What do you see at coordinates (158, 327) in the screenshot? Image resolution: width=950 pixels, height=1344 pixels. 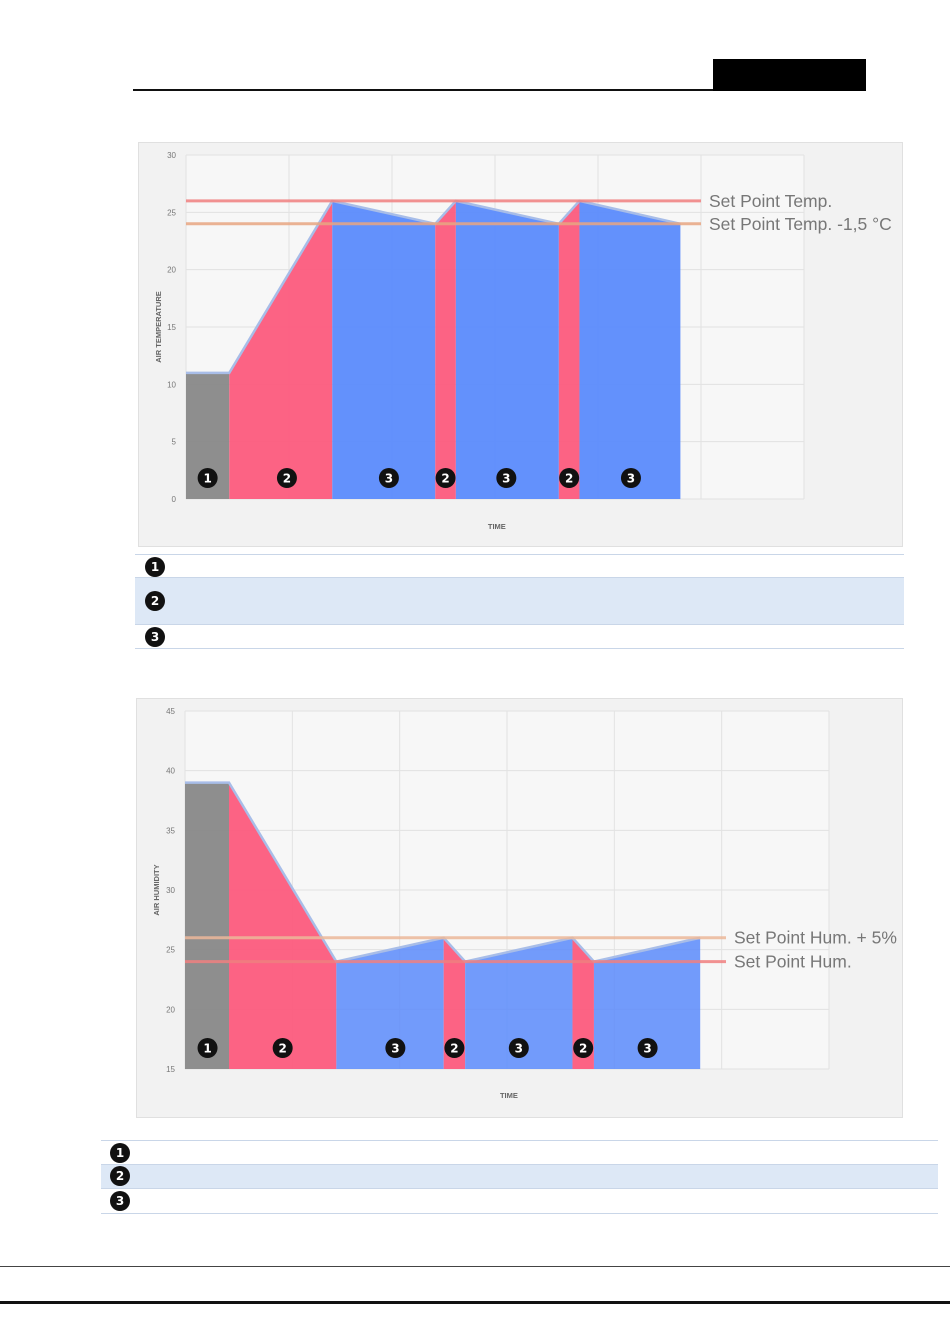 I see `y-axis-title: AIR TEMPERATURE` at bounding box center [158, 327].